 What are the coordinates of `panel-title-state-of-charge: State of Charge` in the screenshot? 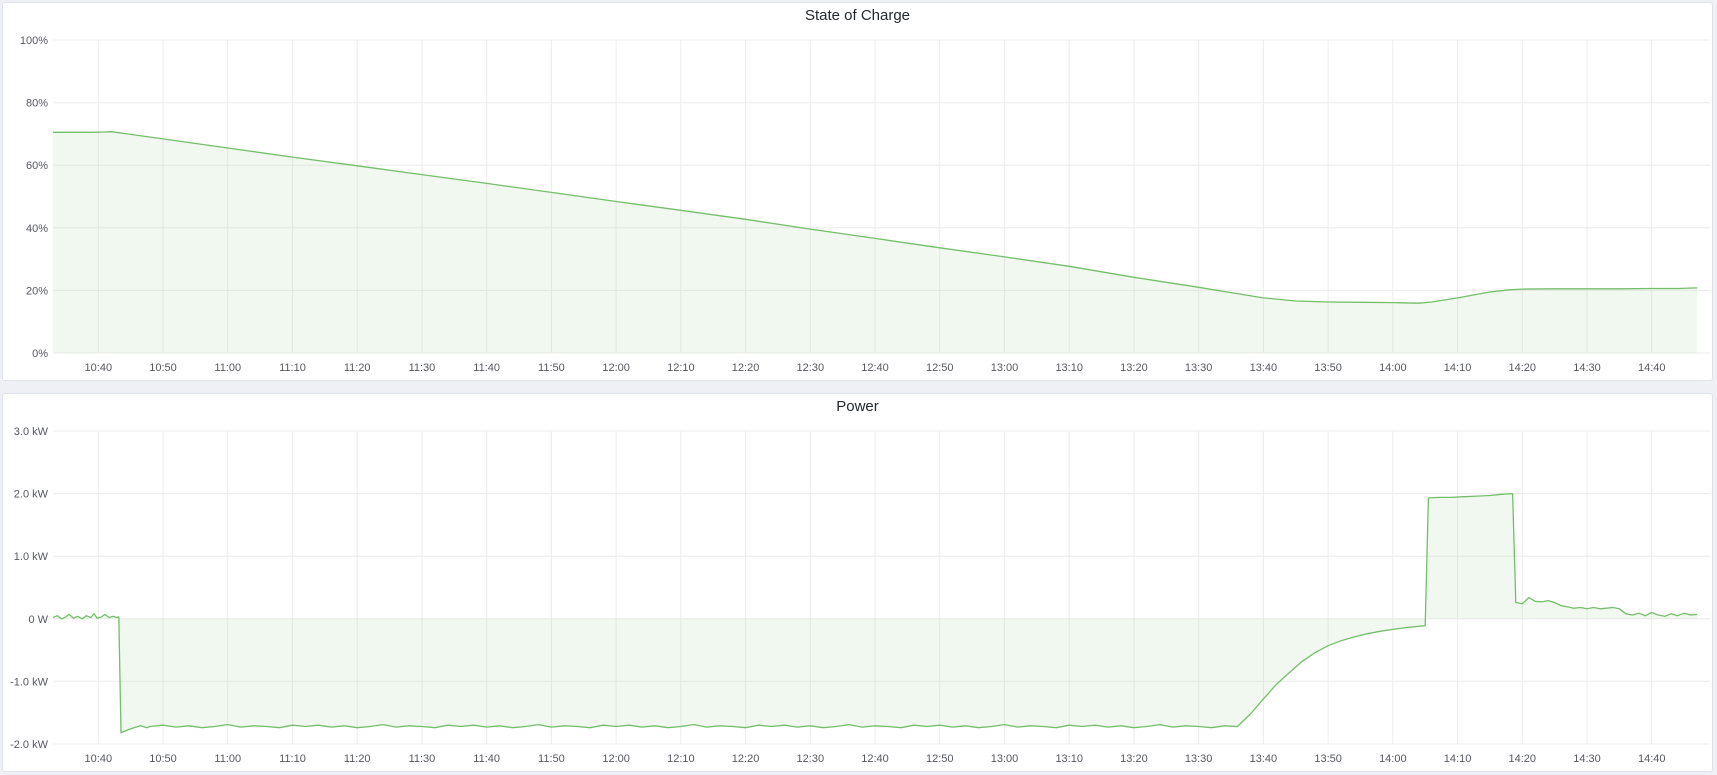 It's located at (857, 15).